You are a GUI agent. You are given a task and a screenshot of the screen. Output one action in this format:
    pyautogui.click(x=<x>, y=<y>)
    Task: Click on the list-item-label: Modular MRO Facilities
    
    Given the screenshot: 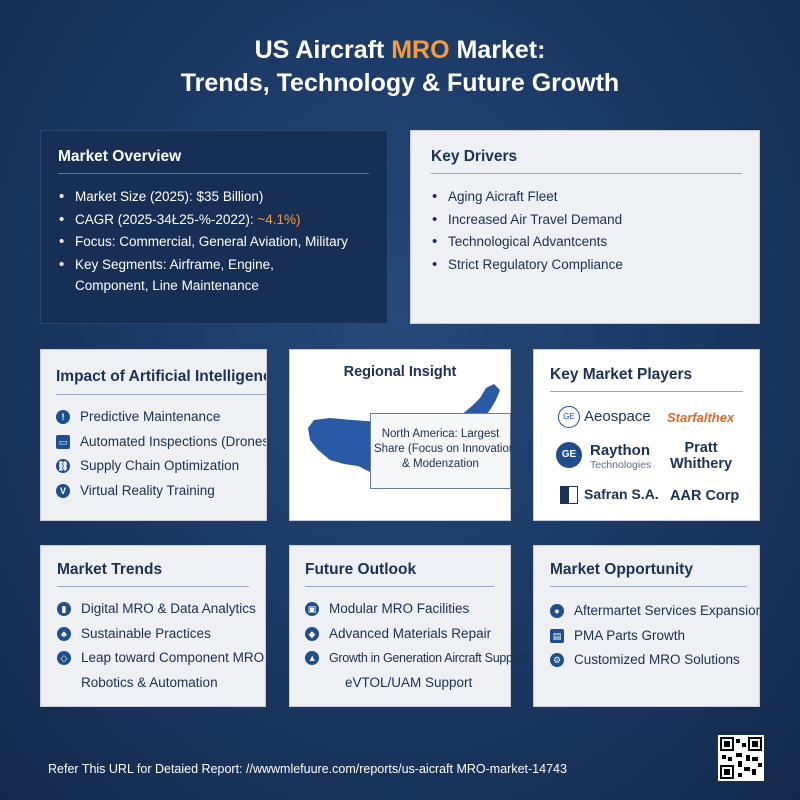 What is the action you would take?
    pyautogui.click(x=399, y=608)
    